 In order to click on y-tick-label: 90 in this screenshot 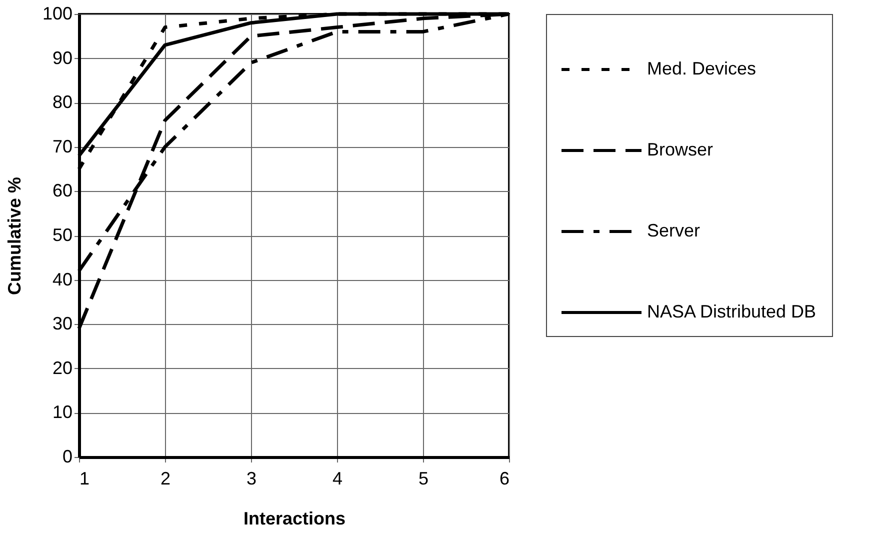, I will do `click(62, 58)`.